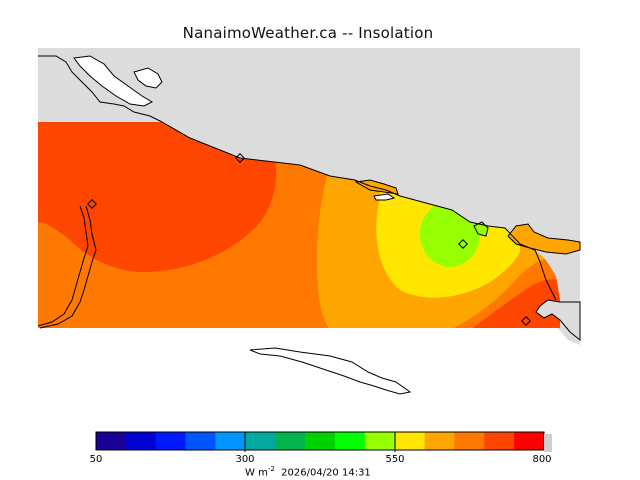 The height and width of the screenshot is (480, 640). I want to click on colorbar-tick-300: 300, so click(245, 459).